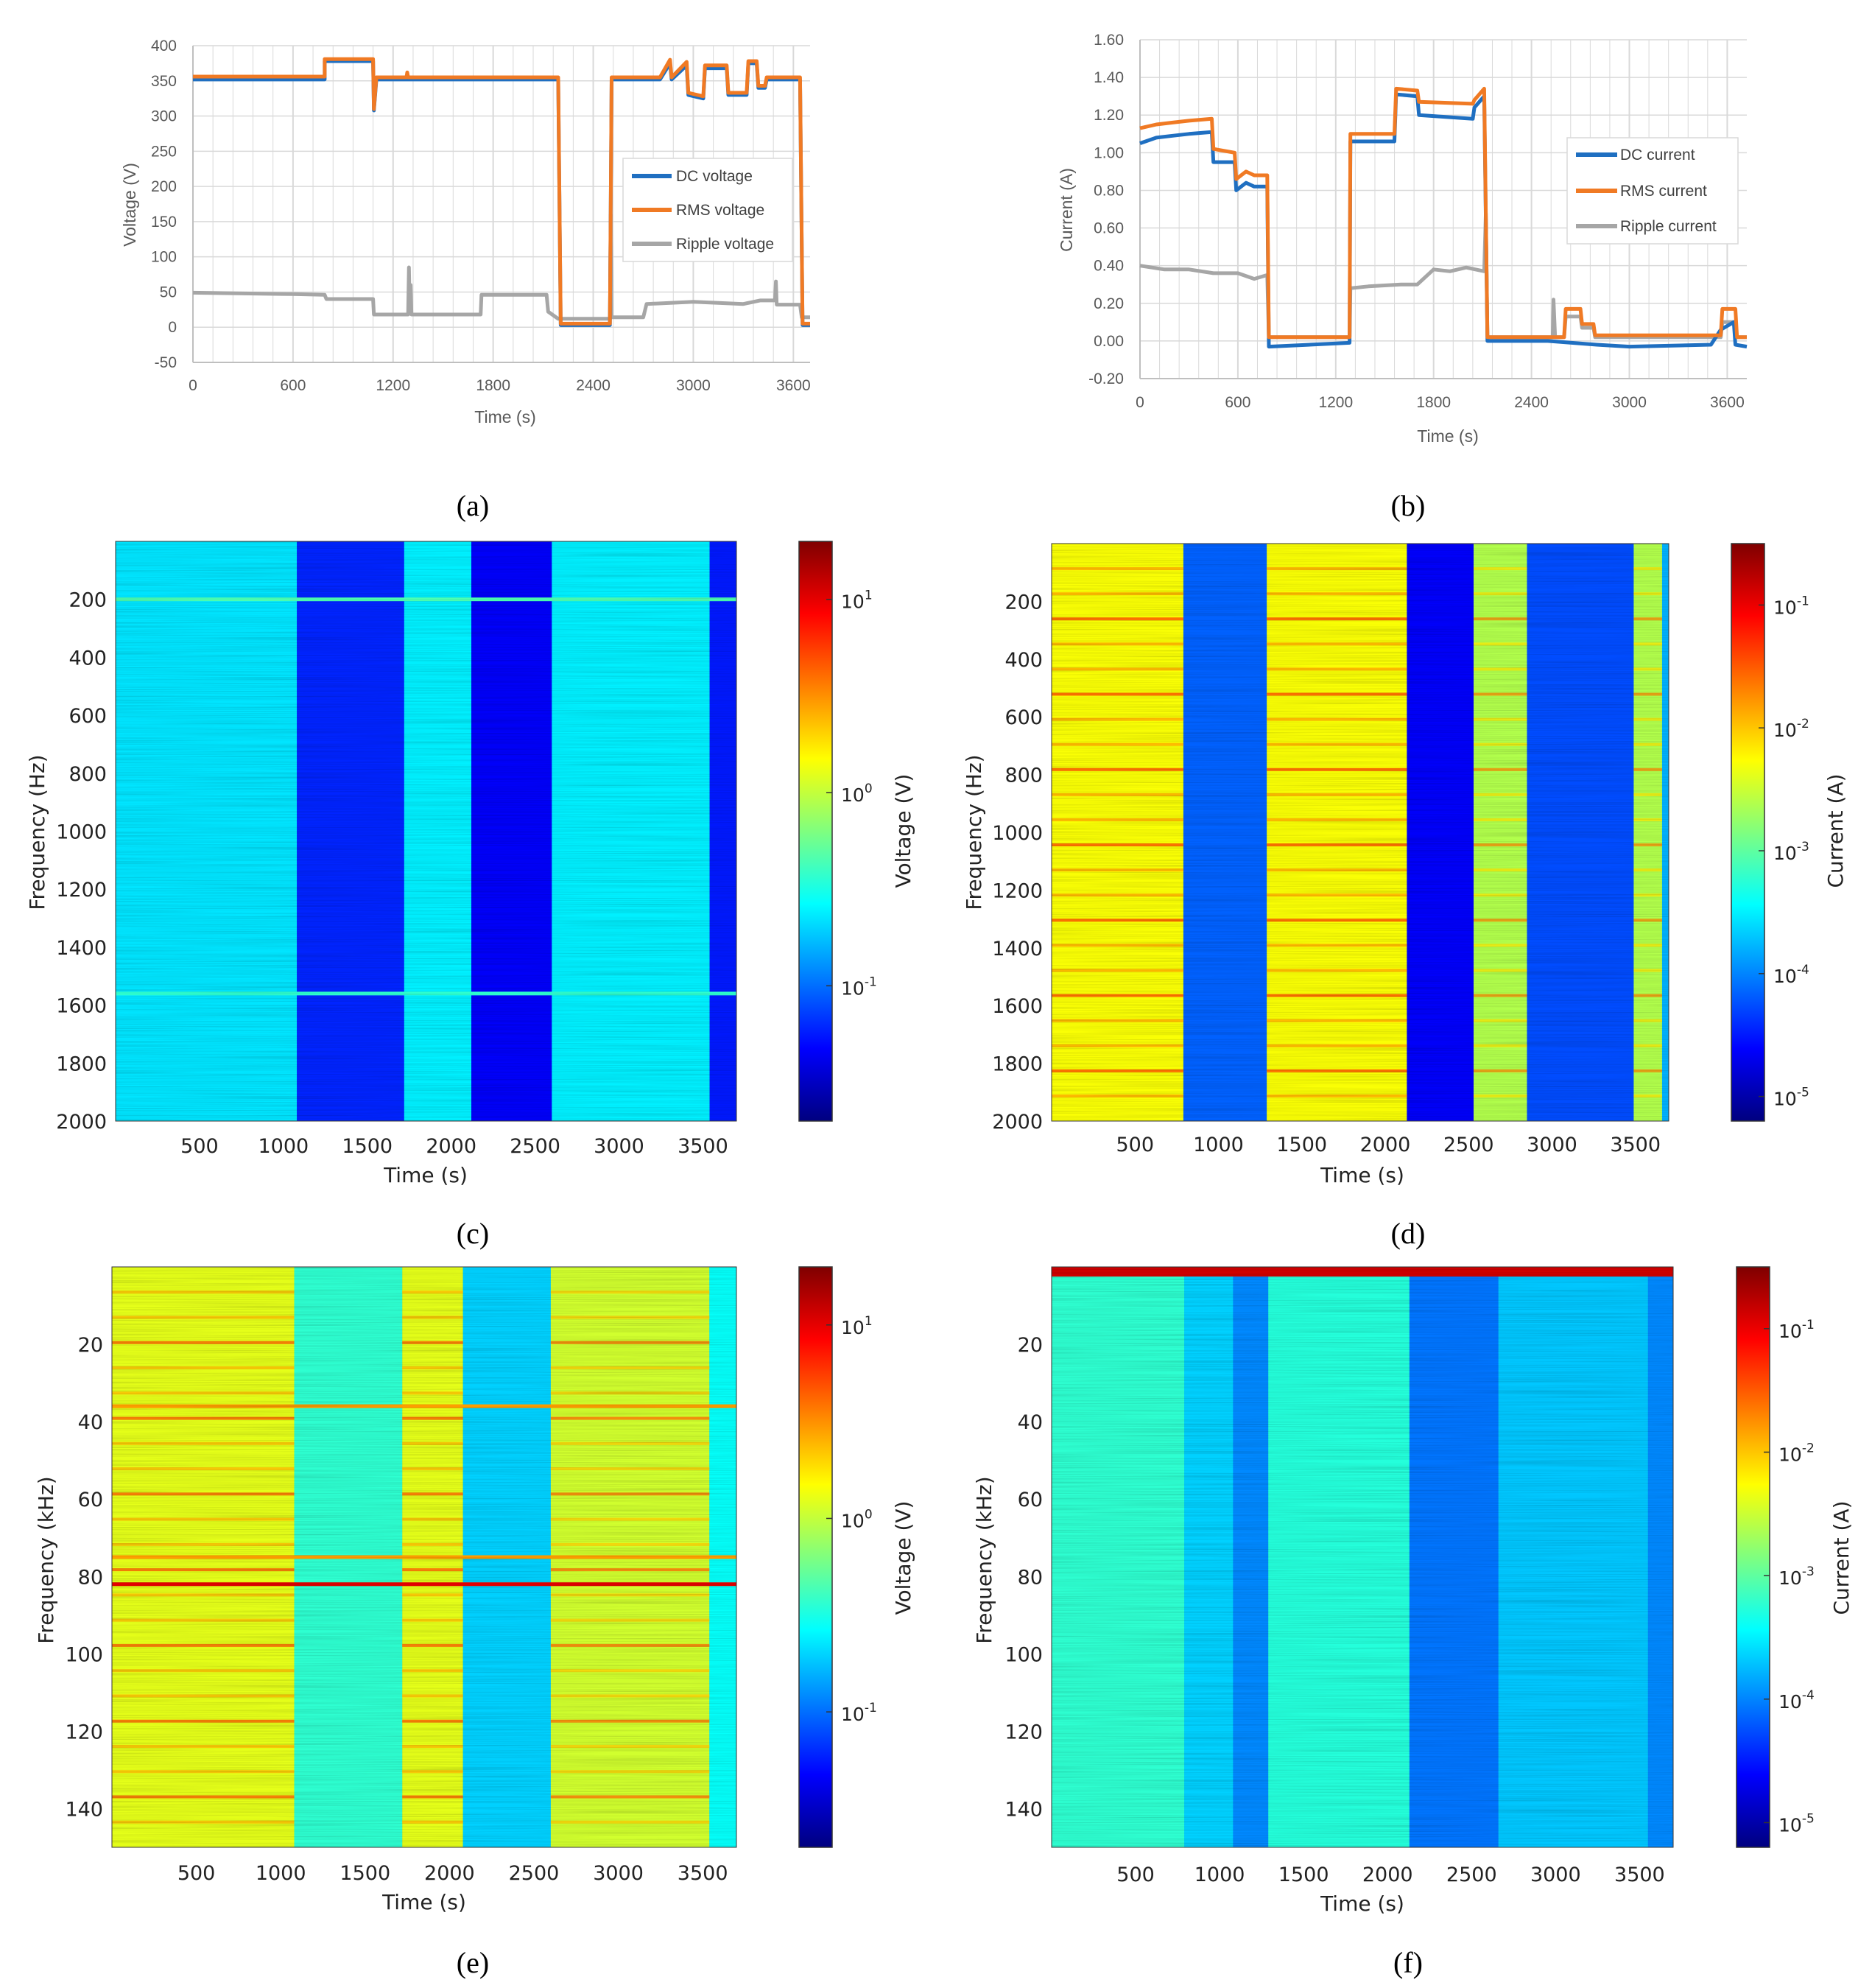  What do you see at coordinates (393, 385) in the screenshot?
I see `x-tick-label: 1200` at bounding box center [393, 385].